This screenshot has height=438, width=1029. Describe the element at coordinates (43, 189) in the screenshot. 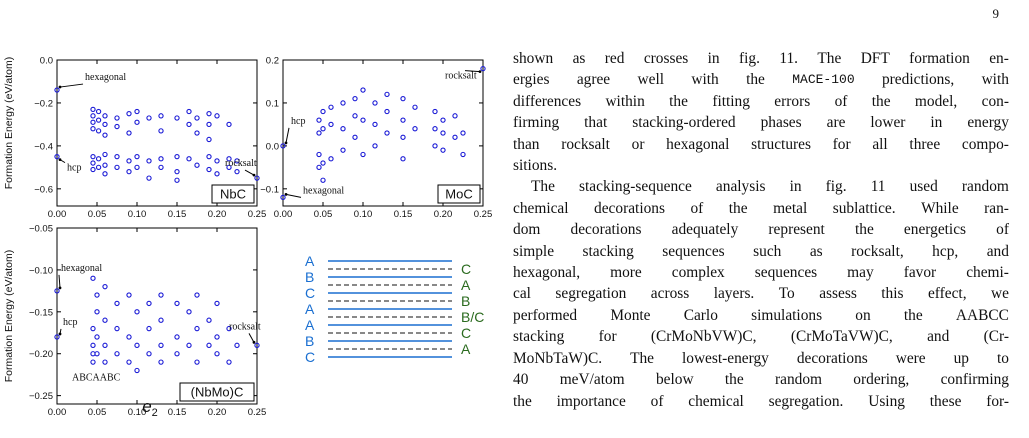

I see `y-tick-label: −0.6` at that location.